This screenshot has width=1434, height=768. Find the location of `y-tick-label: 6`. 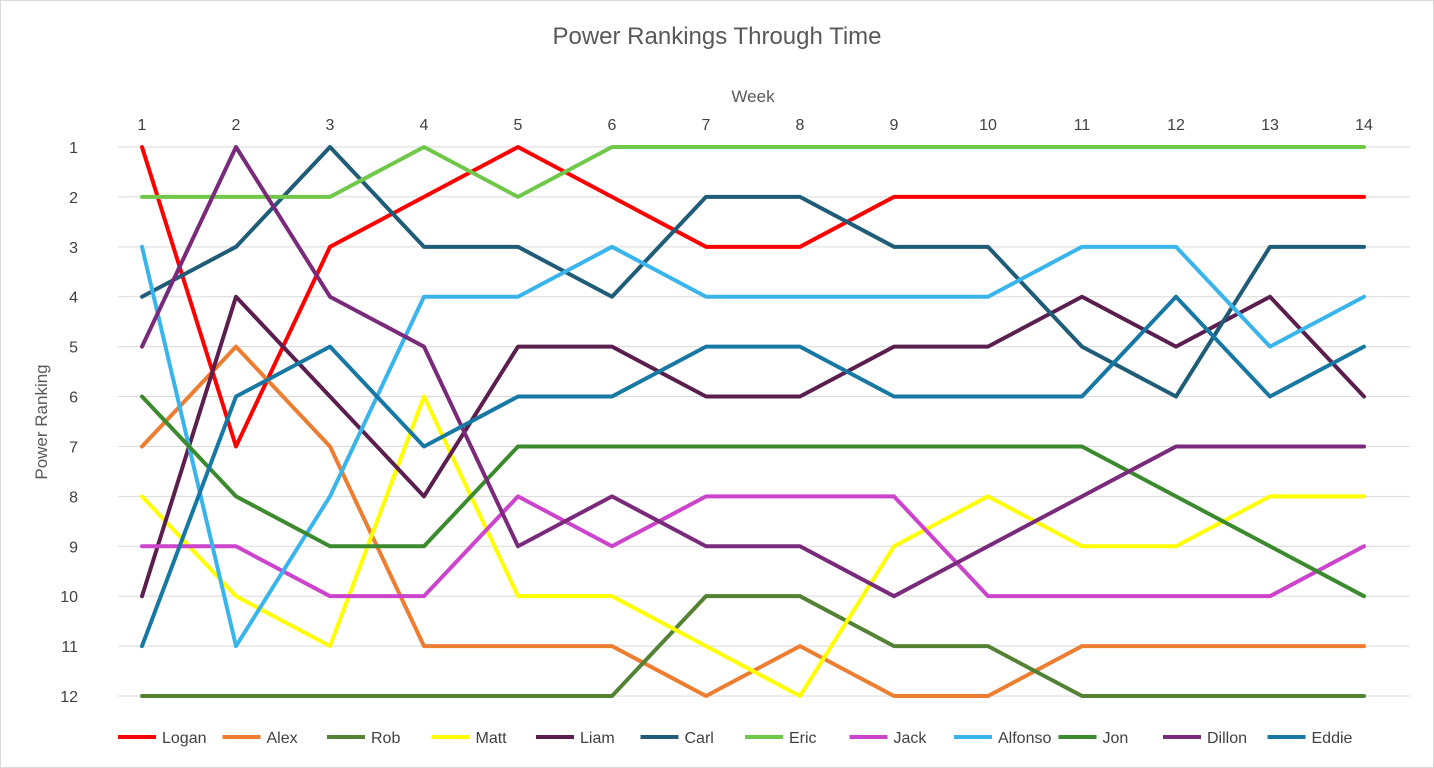

y-tick-label: 6 is located at coordinates (73, 398).